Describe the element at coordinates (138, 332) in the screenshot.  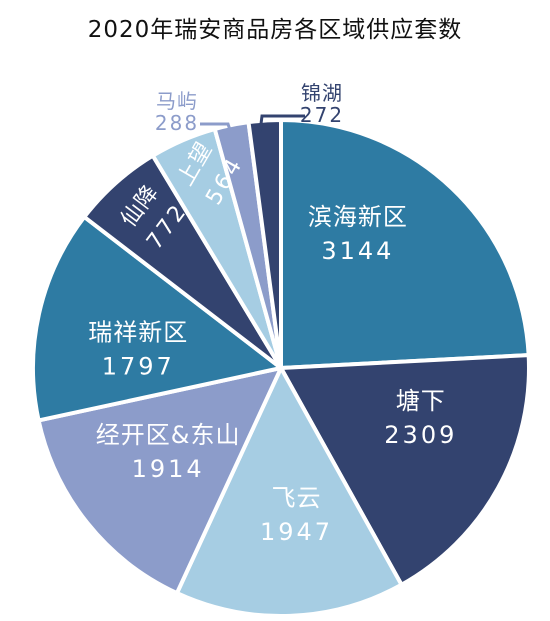
I see `slice-label: 瑞祥新区` at that location.